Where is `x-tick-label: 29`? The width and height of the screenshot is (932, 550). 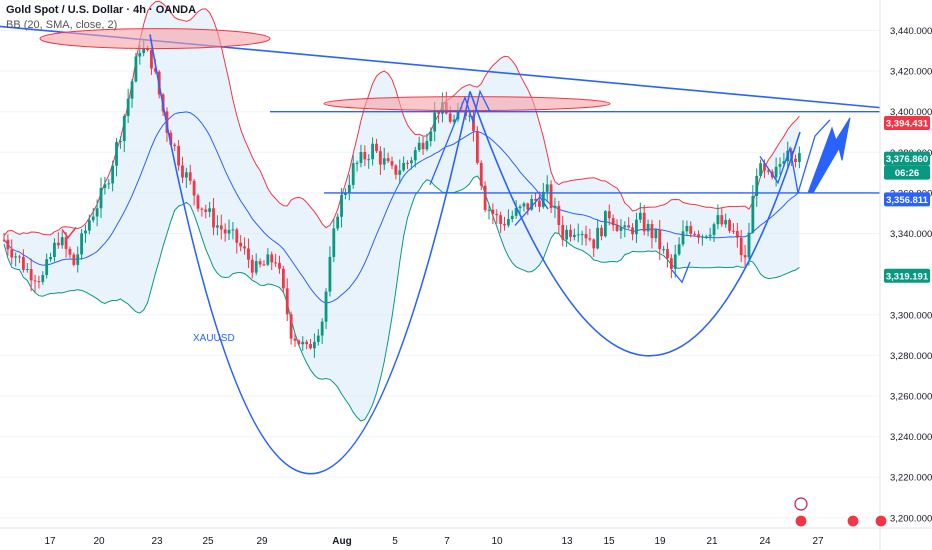
x-tick-label: 29 is located at coordinates (262, 541).